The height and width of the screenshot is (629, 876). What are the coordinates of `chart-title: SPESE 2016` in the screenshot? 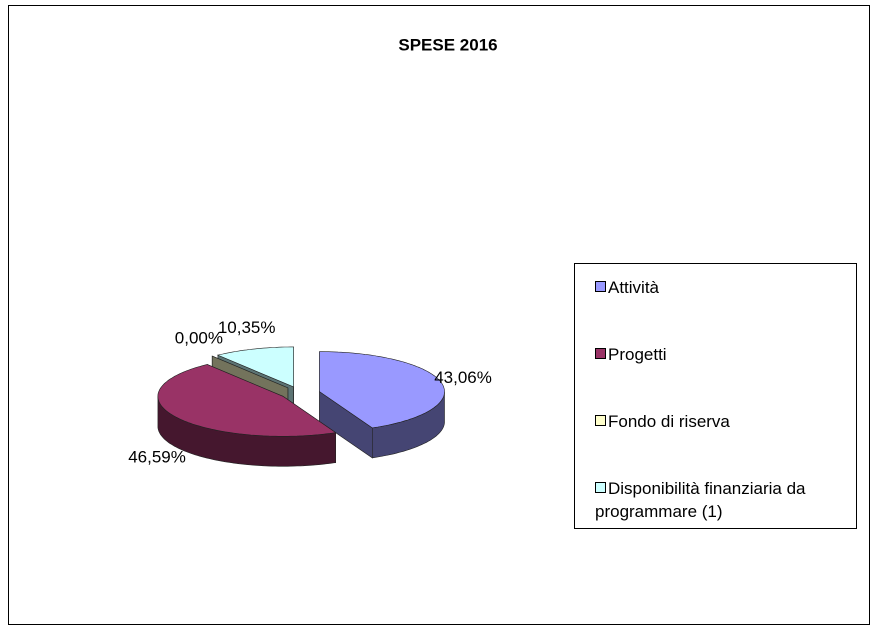 It's located at (447, 44).